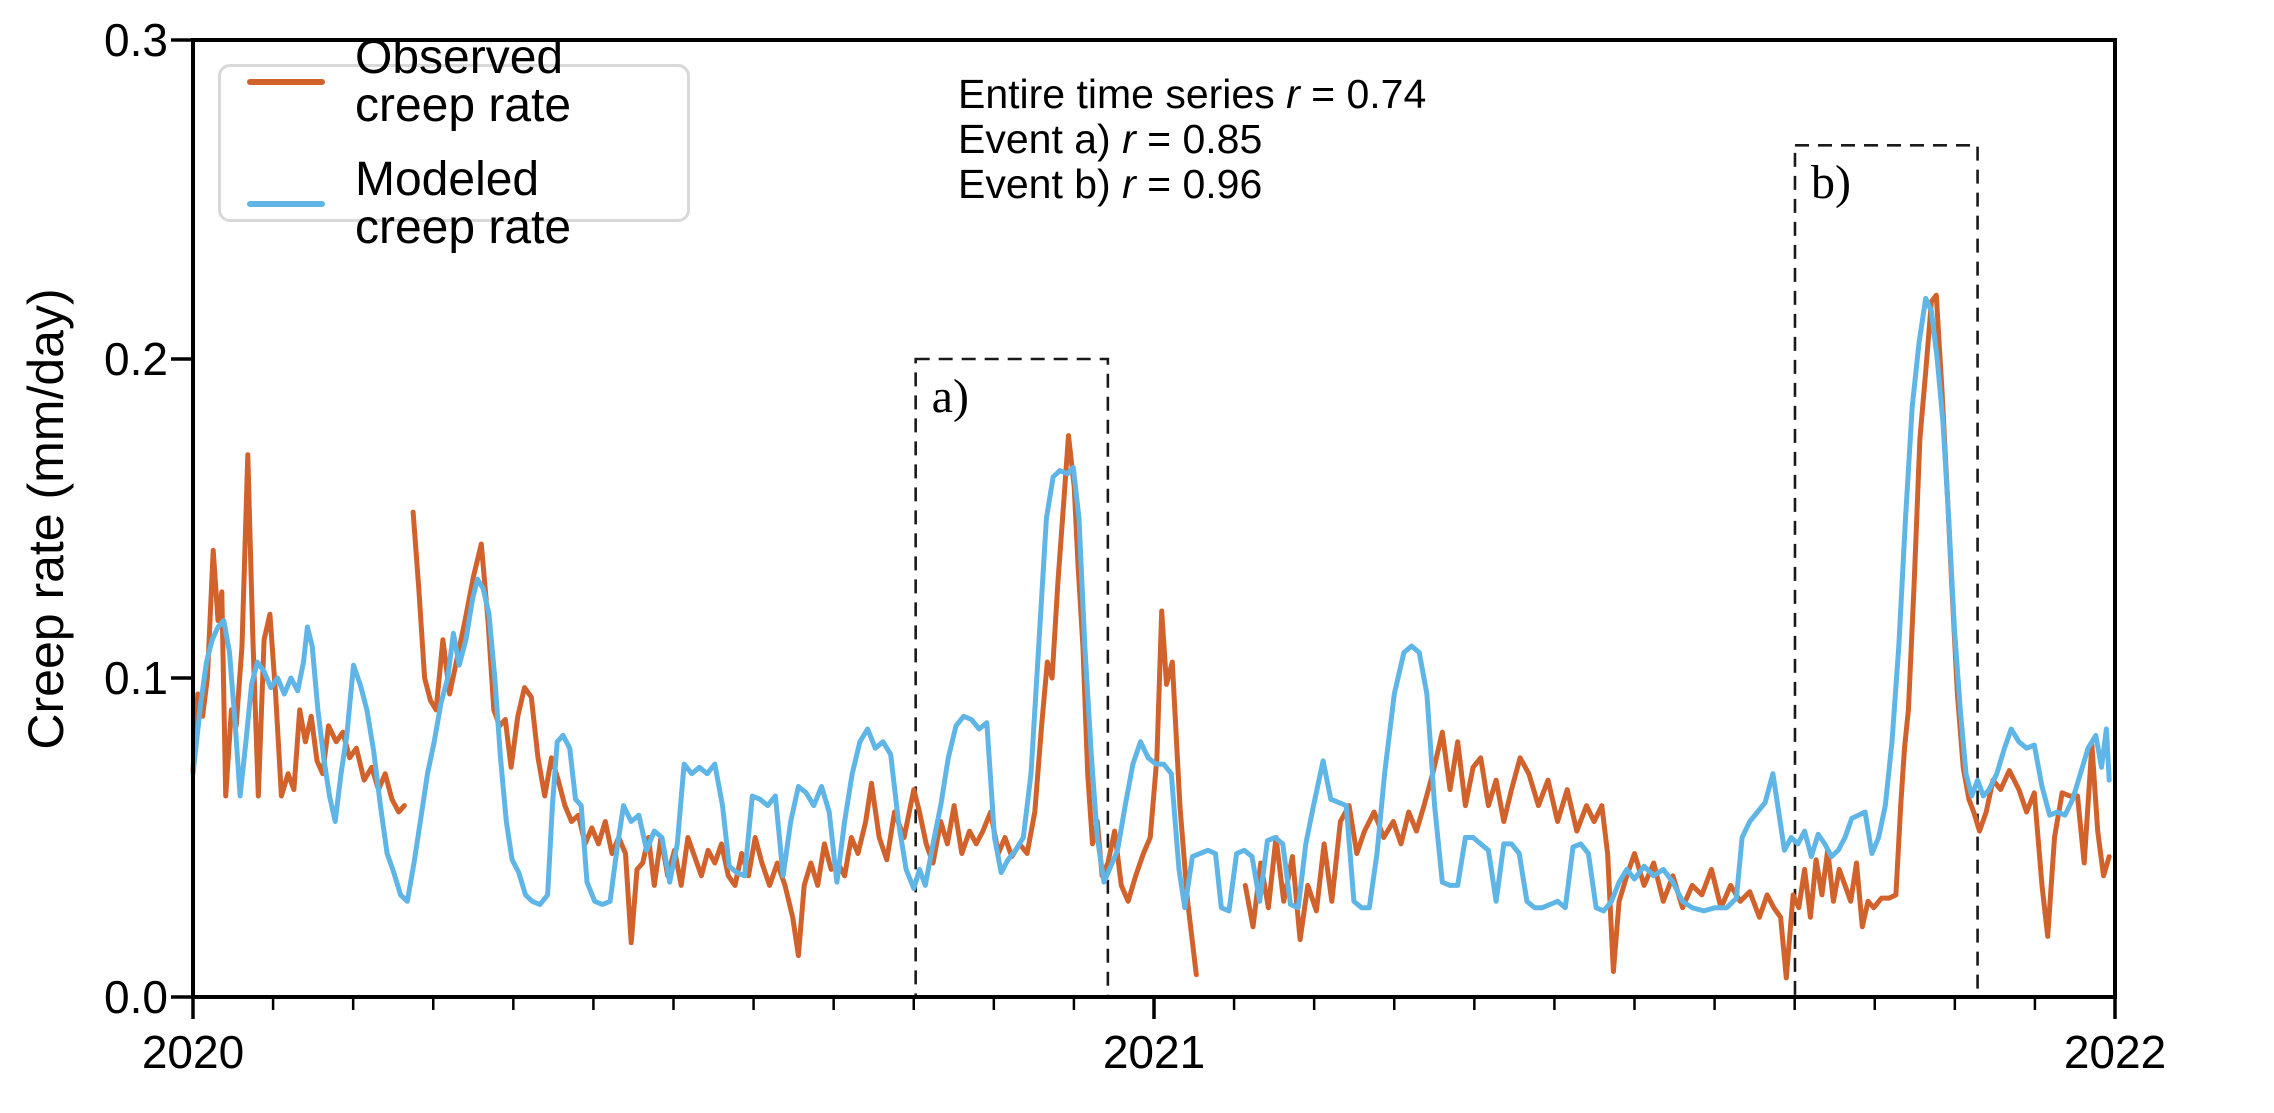 This screenshot has height=1113, width=2274. Describe the element at coordinates (1110, 184) in the screenshot. I see `annotation-line-event-b: Event b) r = 0.96` at that location.